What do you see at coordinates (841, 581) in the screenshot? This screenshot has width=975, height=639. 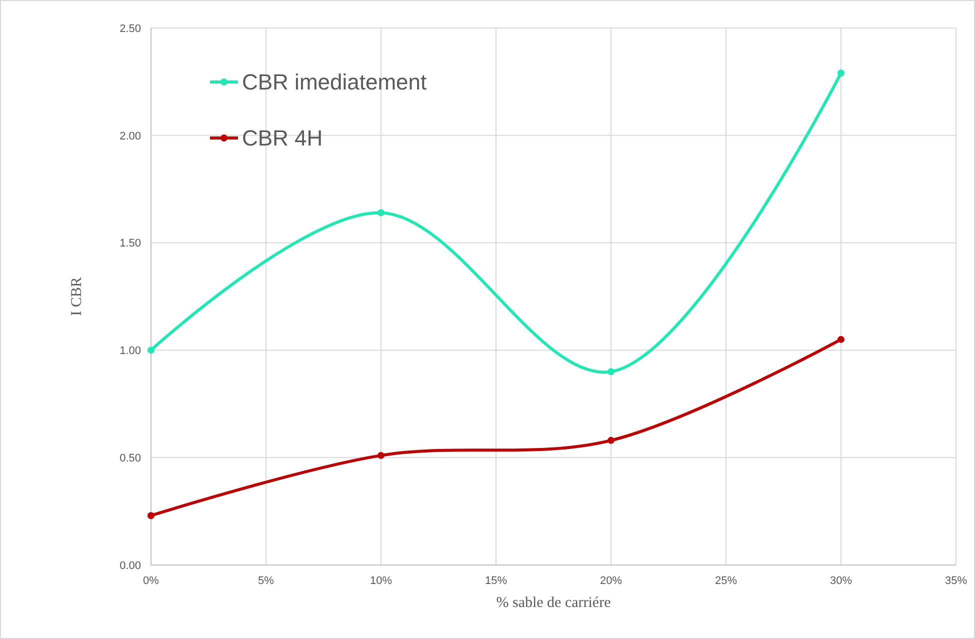 I see `x-tick-label: 30%` at bounding box center [841, 581].